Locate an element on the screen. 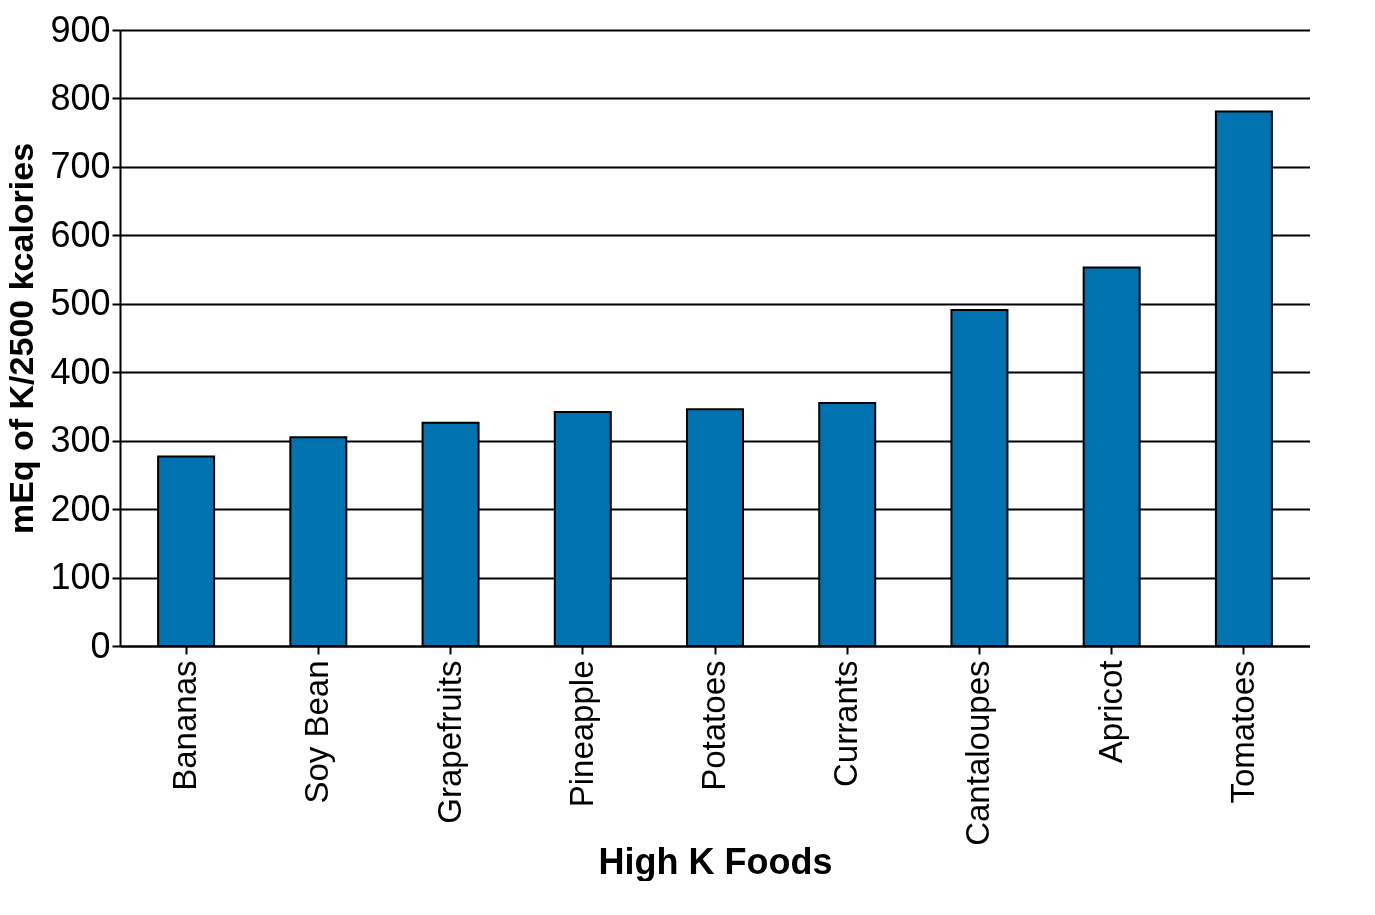 This screenshot has width=1375, height=915. y-tick-label: 400 is located at coordinates (80, 371).